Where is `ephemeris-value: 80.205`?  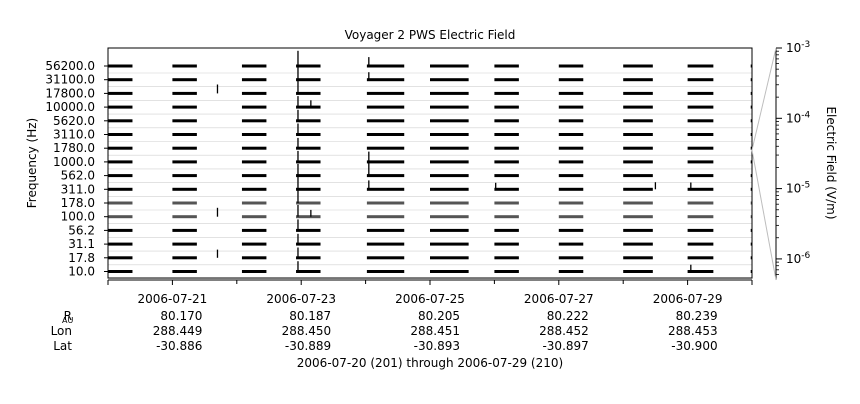 ephemeris-value: 80.205 is located at coordinates (439, 316).